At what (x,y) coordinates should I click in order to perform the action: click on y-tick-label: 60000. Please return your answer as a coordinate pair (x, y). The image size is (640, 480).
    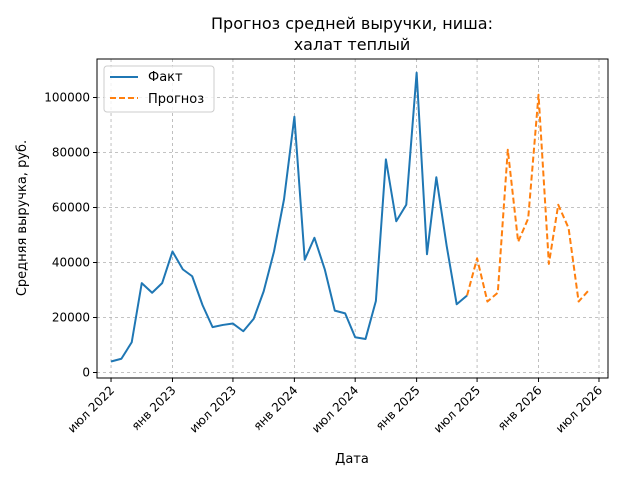
    Looking at the image, I should click on (71, 208).